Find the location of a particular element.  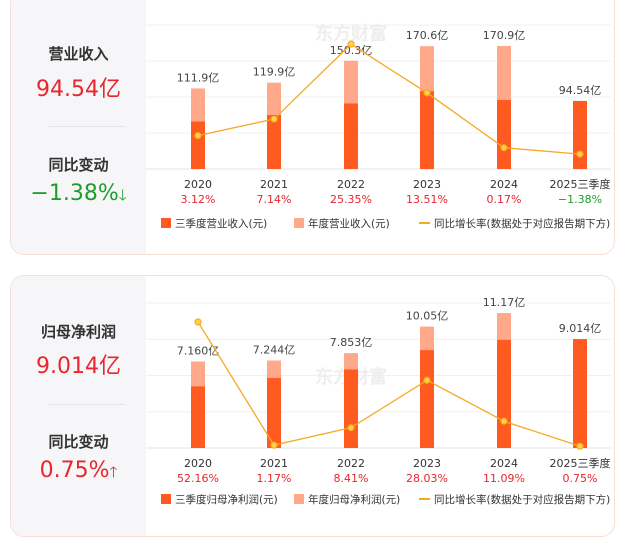

growth-label: 3.12% is located at coordinates (198, 199).